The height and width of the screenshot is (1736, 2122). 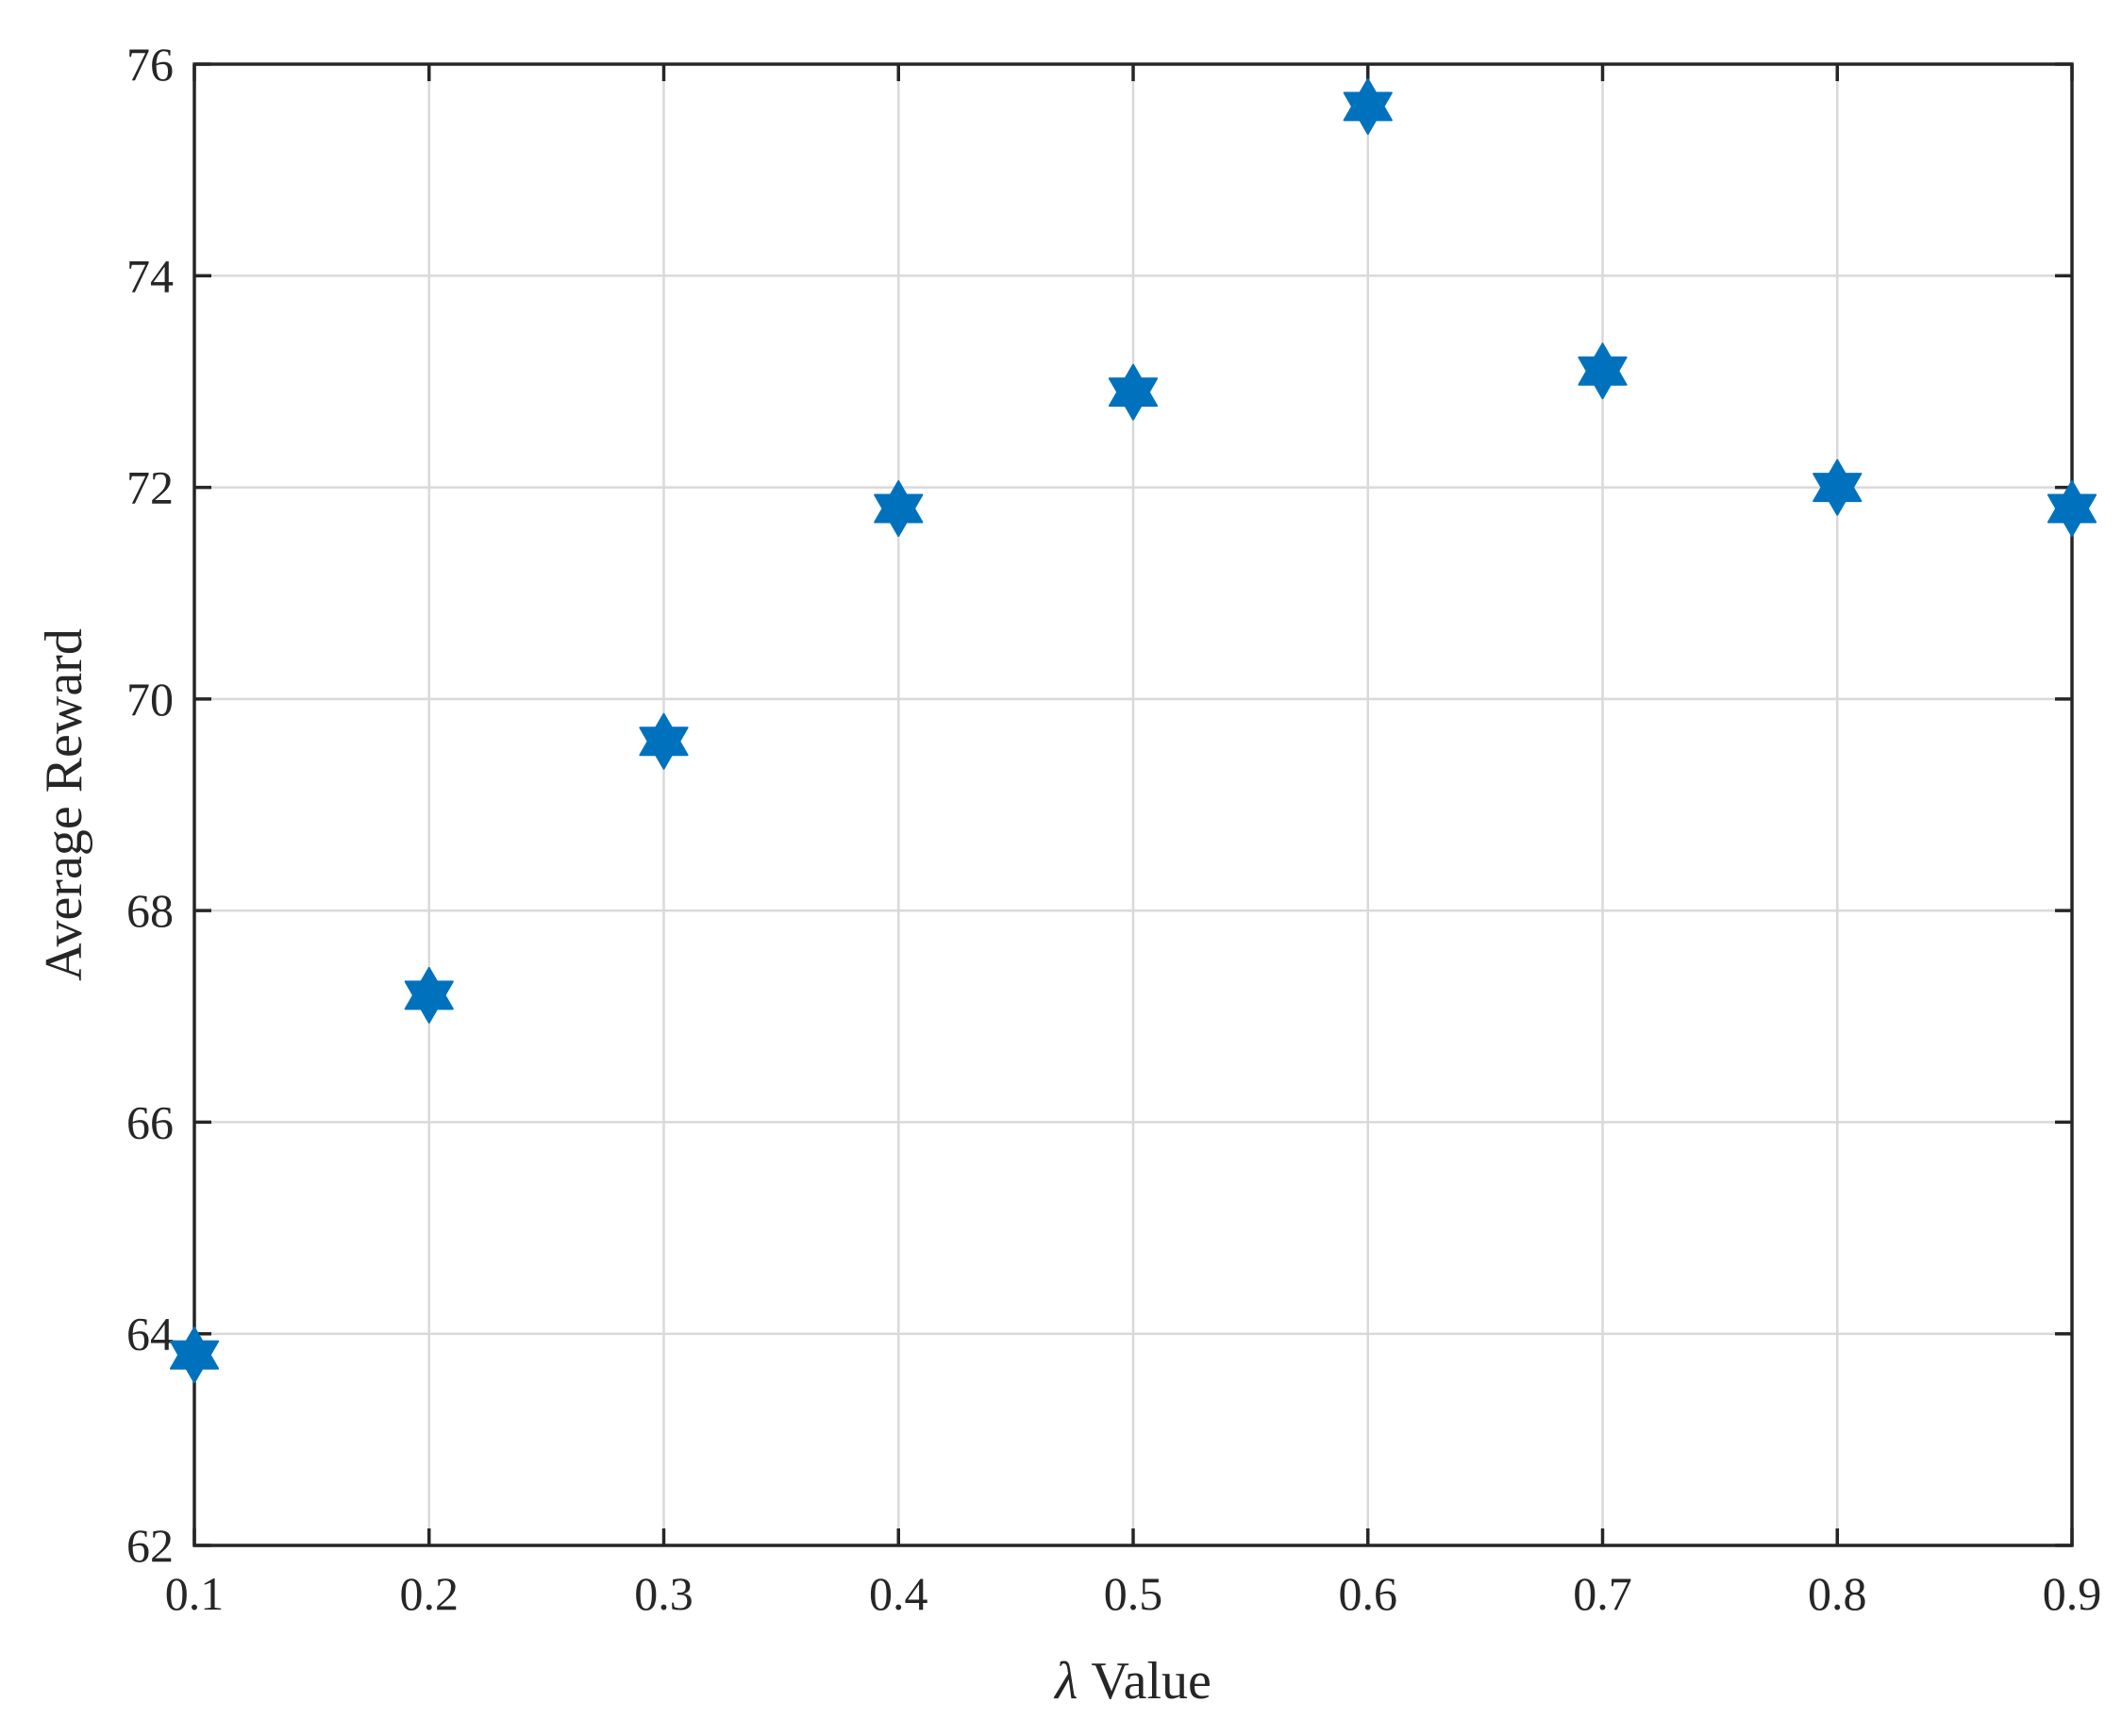 What do you see at coordinates (150, 1545) in the screenshot?
I see `y-tick-label: 62` at bounding box center [150, 1545].